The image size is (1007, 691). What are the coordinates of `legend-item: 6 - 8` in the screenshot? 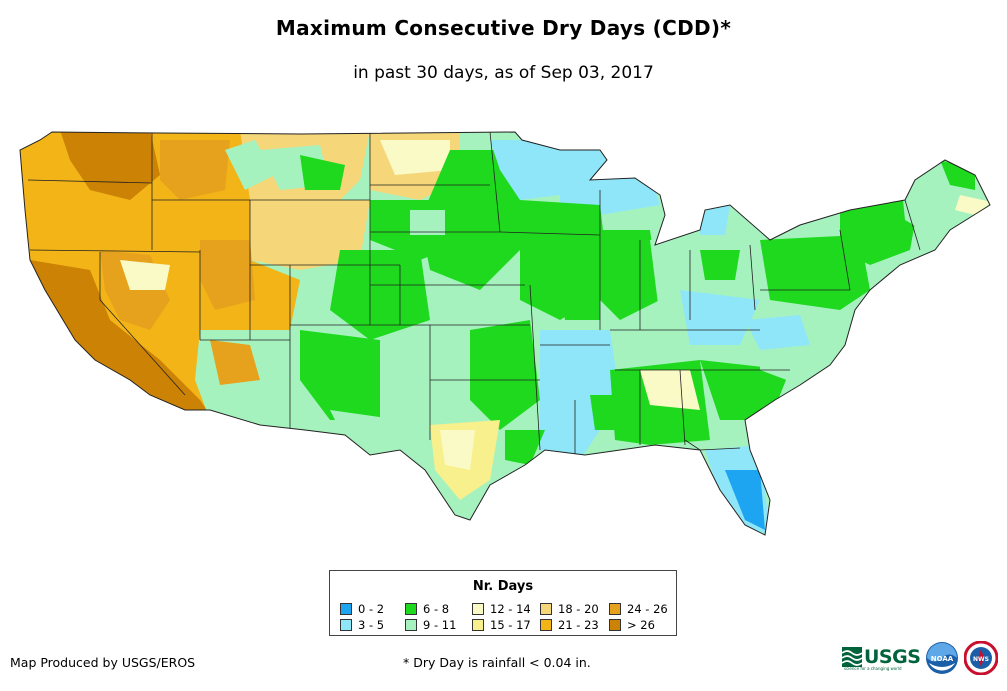 It's located at (427, 609).